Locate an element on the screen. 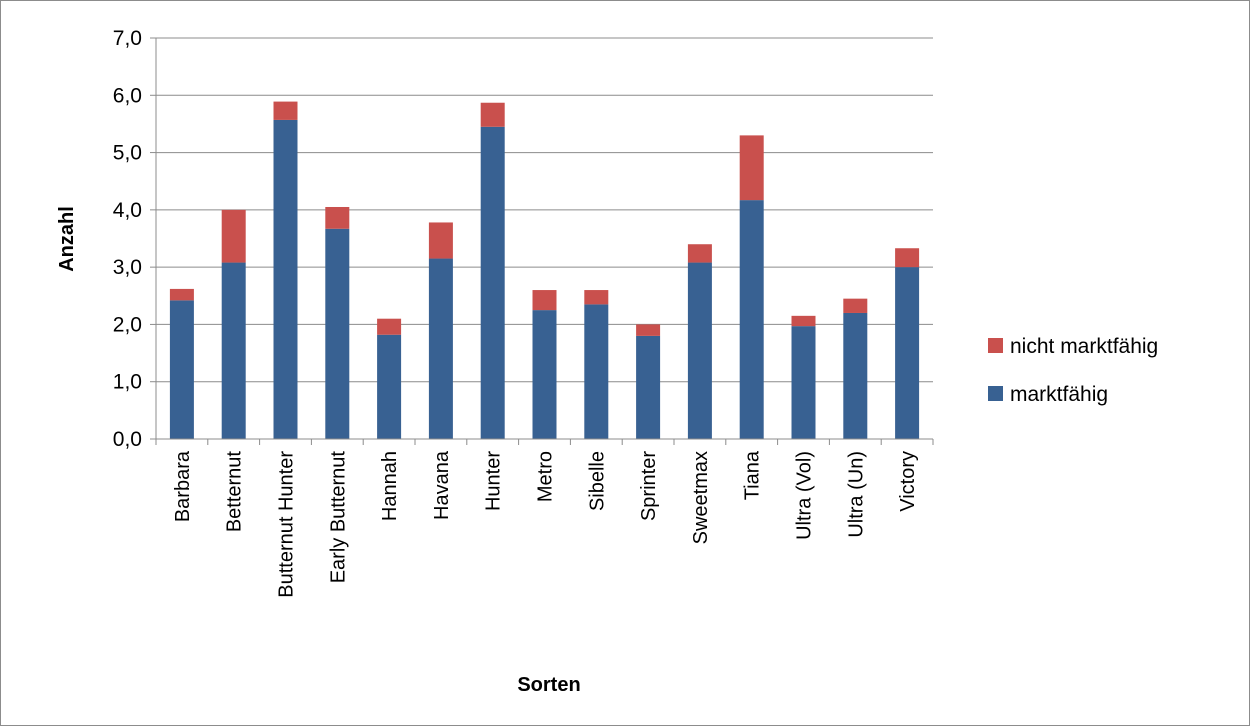 This screenshot has height=727, width=1250. y-tick-label: 2,0 is located at coordinates (127, 324).